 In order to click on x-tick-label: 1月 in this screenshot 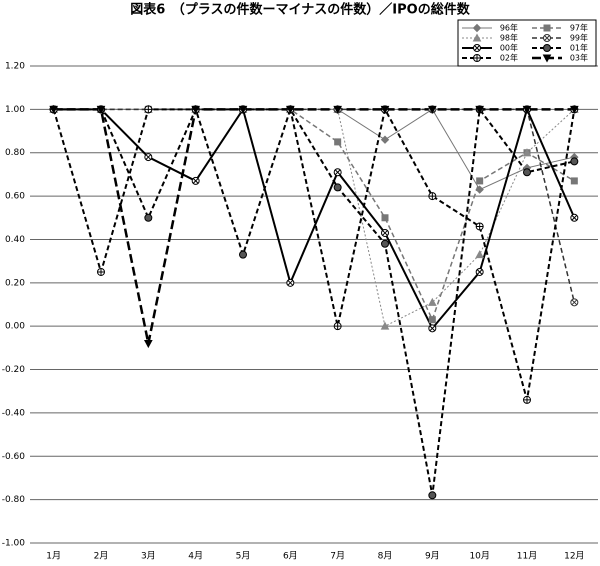, I will do `click(53, 556)`.